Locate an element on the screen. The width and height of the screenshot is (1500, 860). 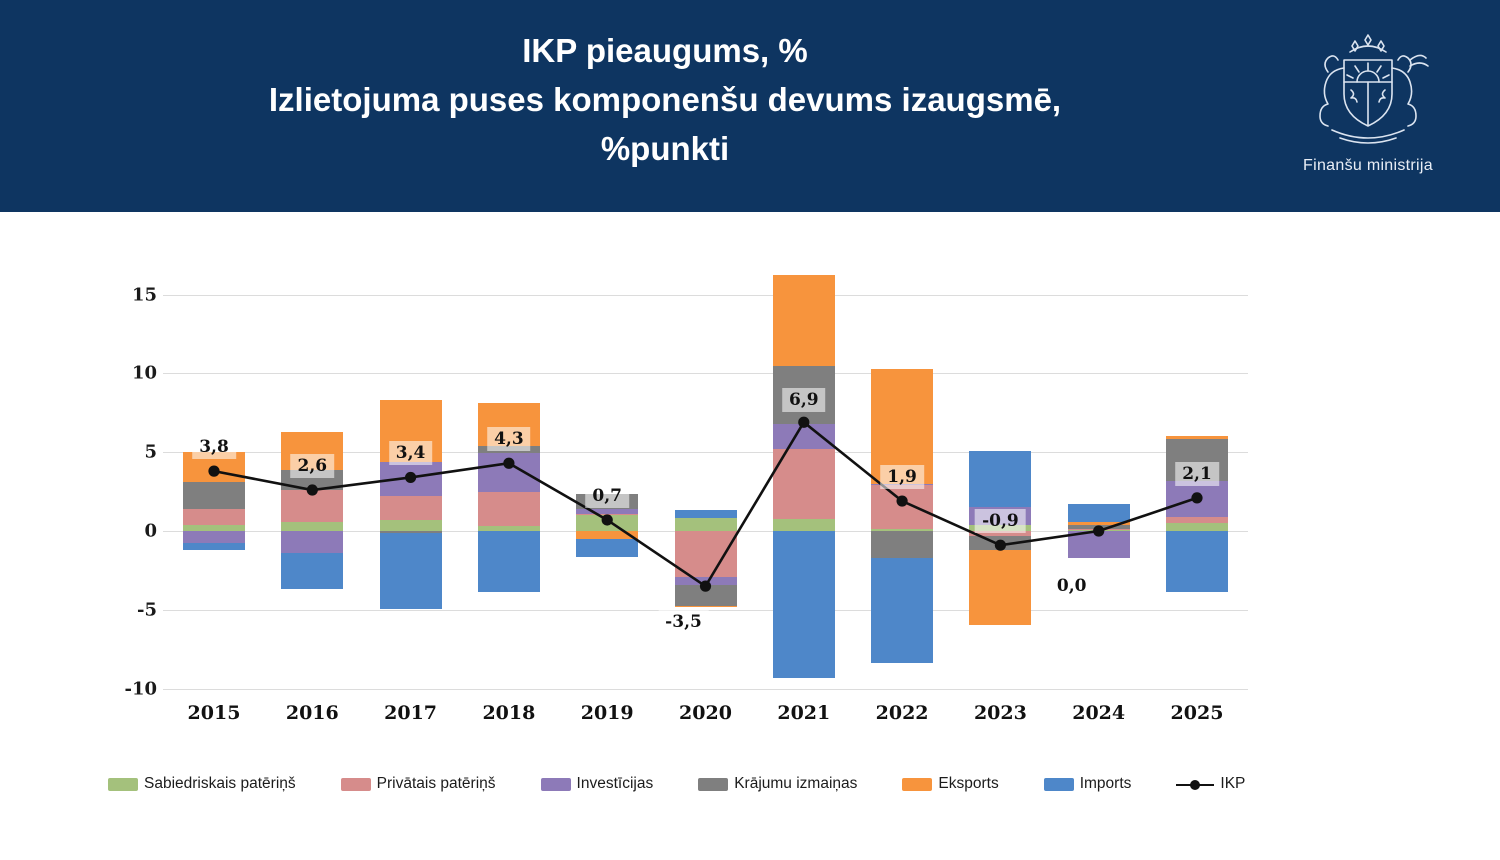
bar-segment-2023-kr-jumu-izmai-as is located at coordinates (1000, 542).